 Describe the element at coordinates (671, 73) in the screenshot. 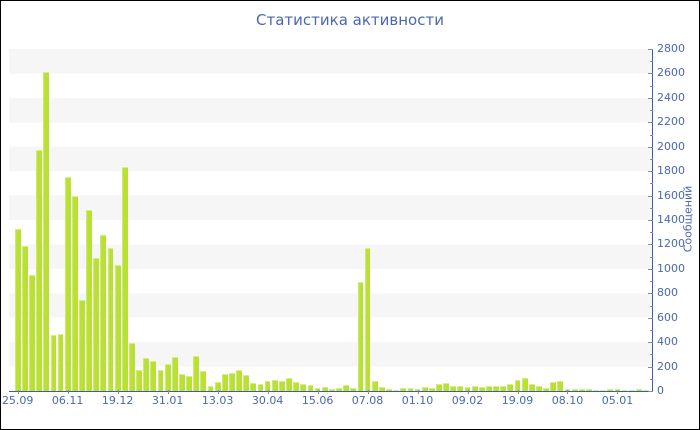

I see `y-tick-label: 2600` at that location.